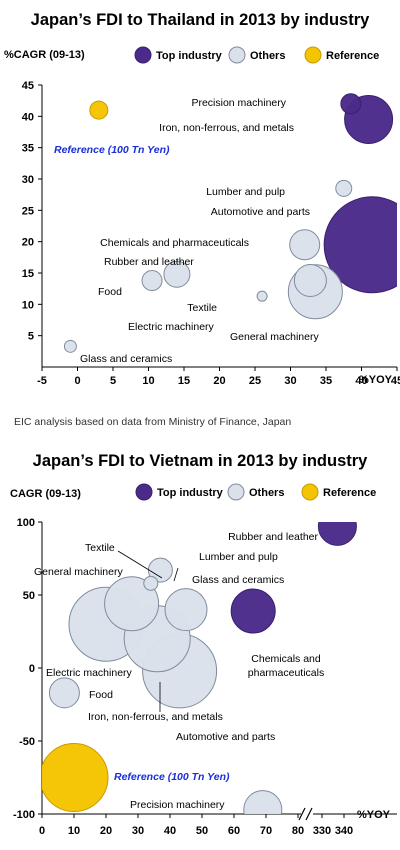 This screenshot has height=850, width=400. I want to click on chart1-label-lumber-and-pulp: Lumber and pulp, so click(245, 192).